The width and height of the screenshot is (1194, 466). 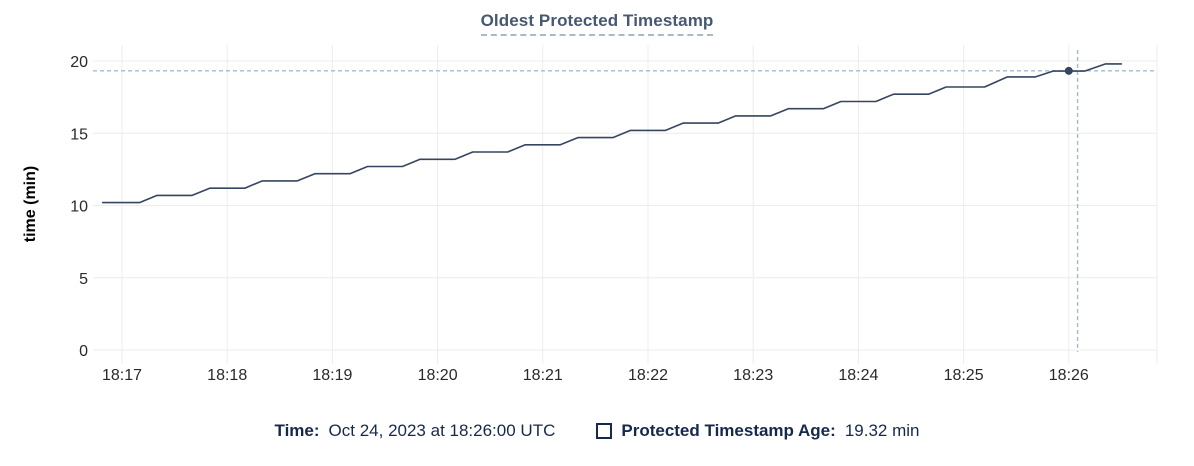 What do you see at coordinates (604, 431) in the screenshot?
I see `series-checkbox-icon` at bounding box center [604, 431].